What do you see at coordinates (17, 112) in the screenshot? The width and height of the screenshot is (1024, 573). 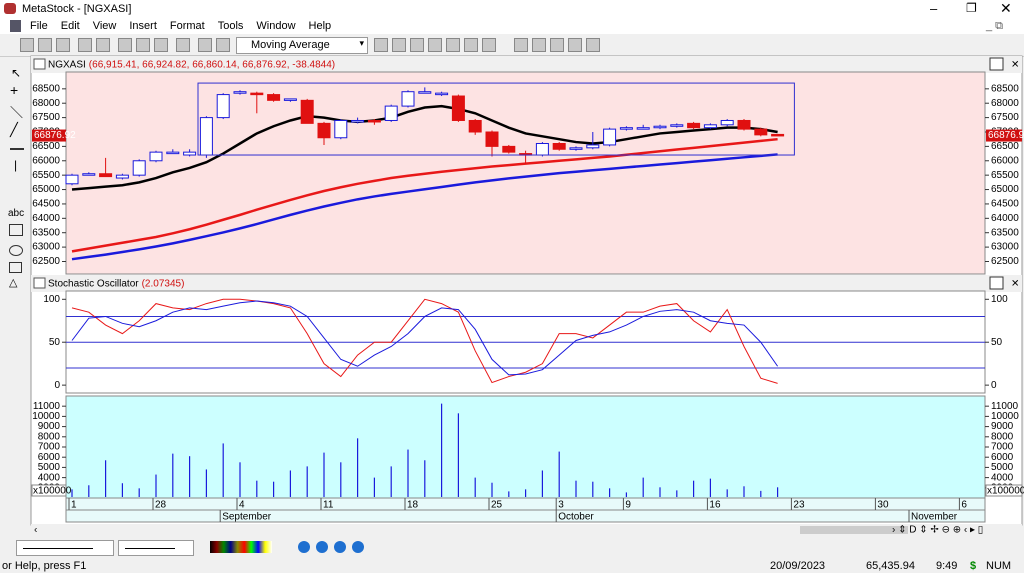 I see `line-tool: ＼` at bounding box center [17, 112].